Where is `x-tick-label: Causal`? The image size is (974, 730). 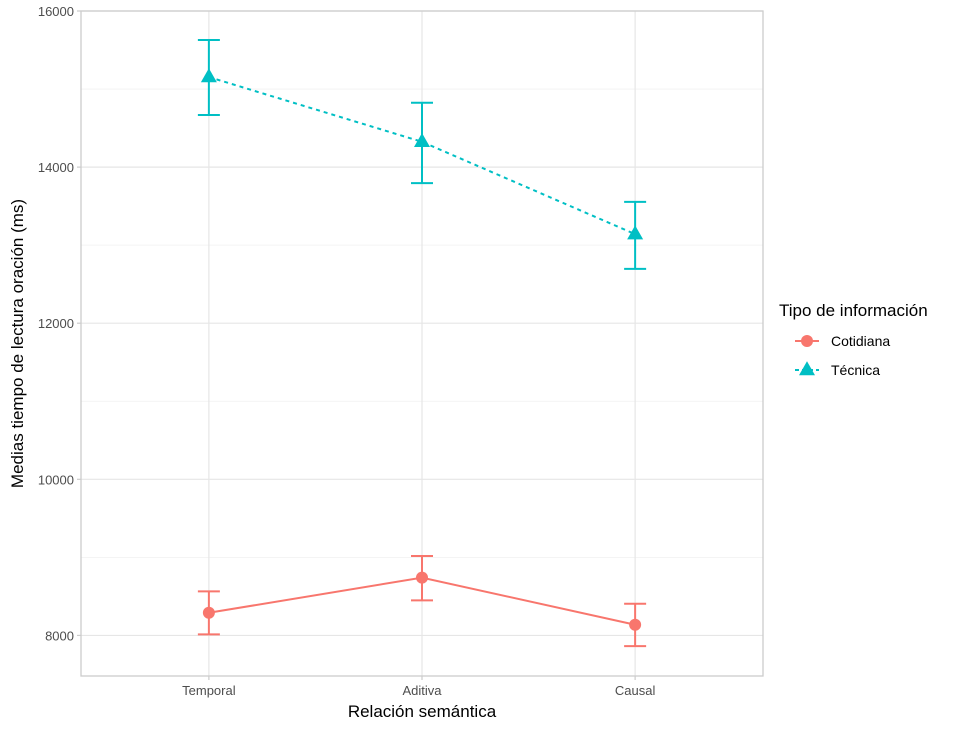 x-tick-label: Causal is located at coordinates (635, 690).